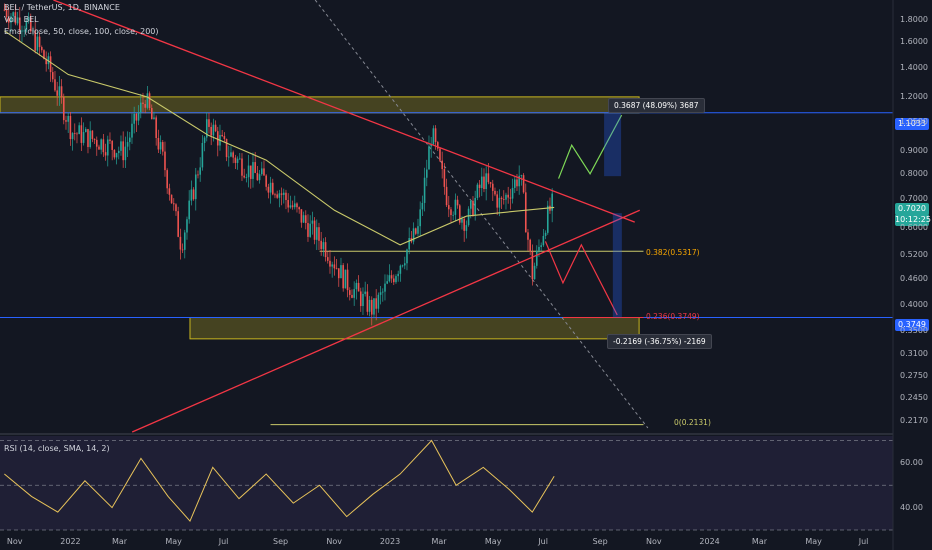 This screenshot has height=550, width=932. Describe the element at coordinates (656, 105) in the screenshot. I see `callout-up: 0.3687 (48.09%) 3687` at that location.